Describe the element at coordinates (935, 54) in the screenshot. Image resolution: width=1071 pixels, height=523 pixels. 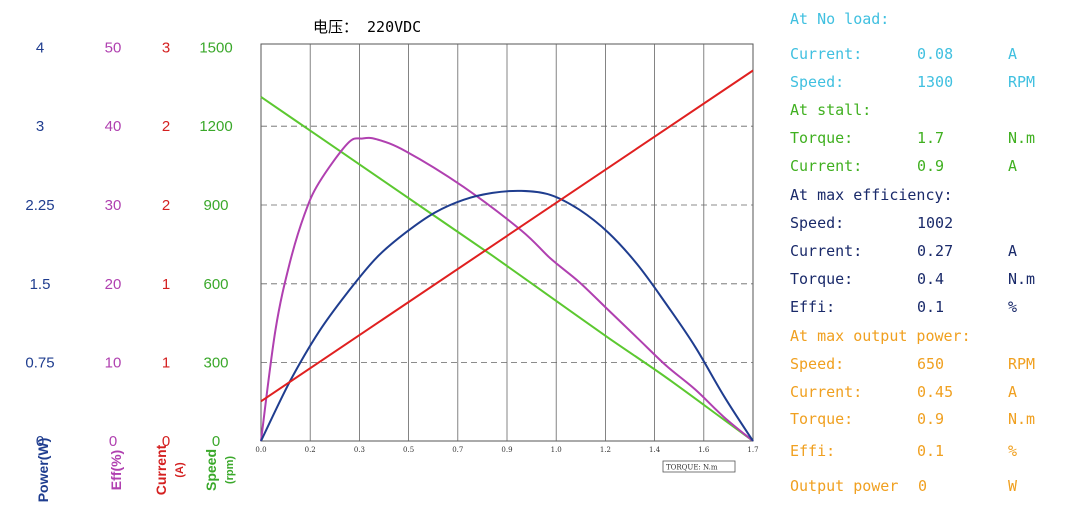
I see `spec-value: 0.08` at that location.